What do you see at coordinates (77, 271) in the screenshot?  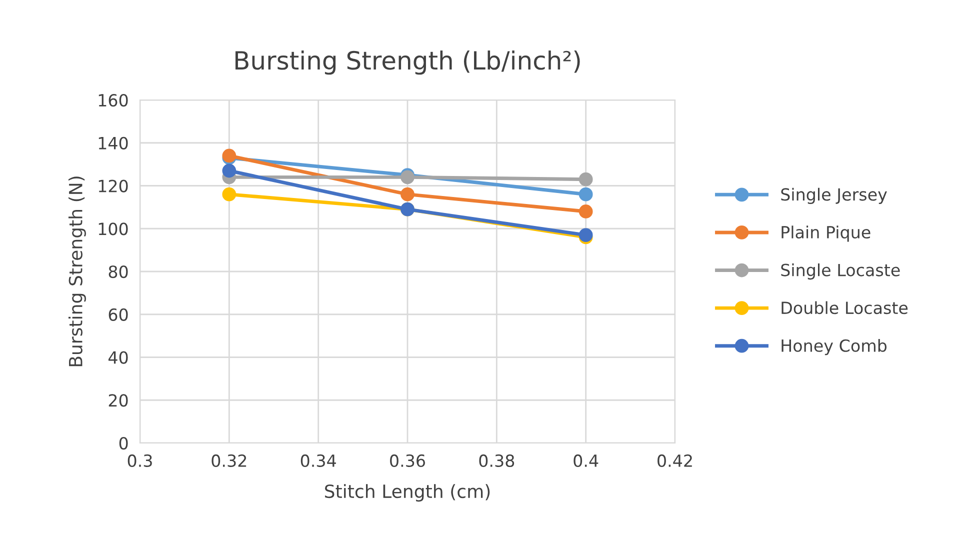 I see `y-axis-title: Bursting Strength (N)` at bounding box center [77, 271].